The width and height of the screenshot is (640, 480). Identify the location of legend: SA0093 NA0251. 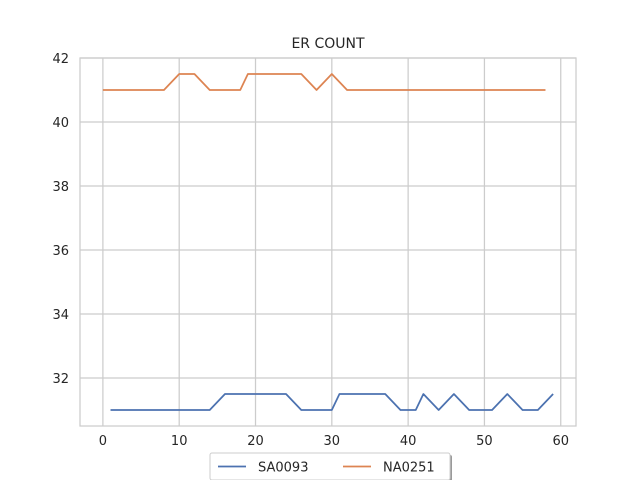
(330, 466).